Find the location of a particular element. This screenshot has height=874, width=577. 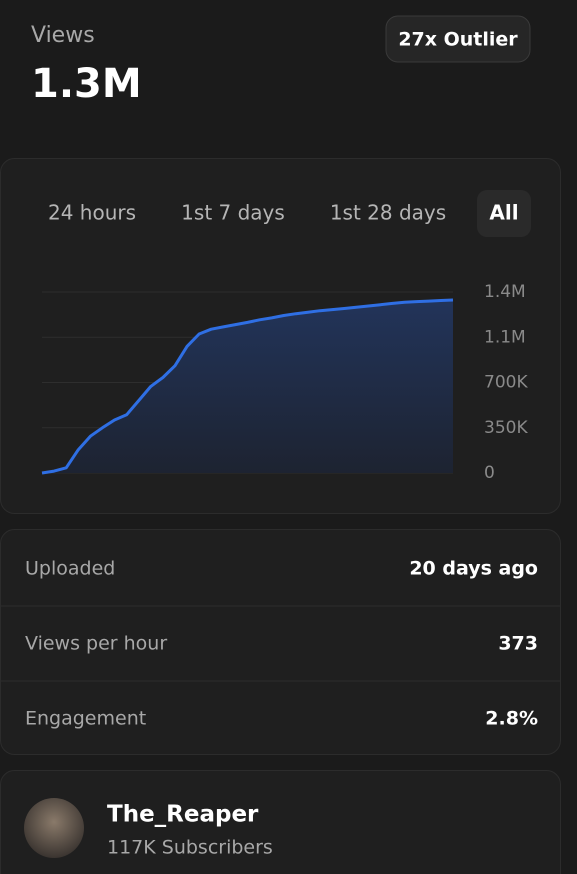

views-value: 1.3M is located at coordinates (86, 84).